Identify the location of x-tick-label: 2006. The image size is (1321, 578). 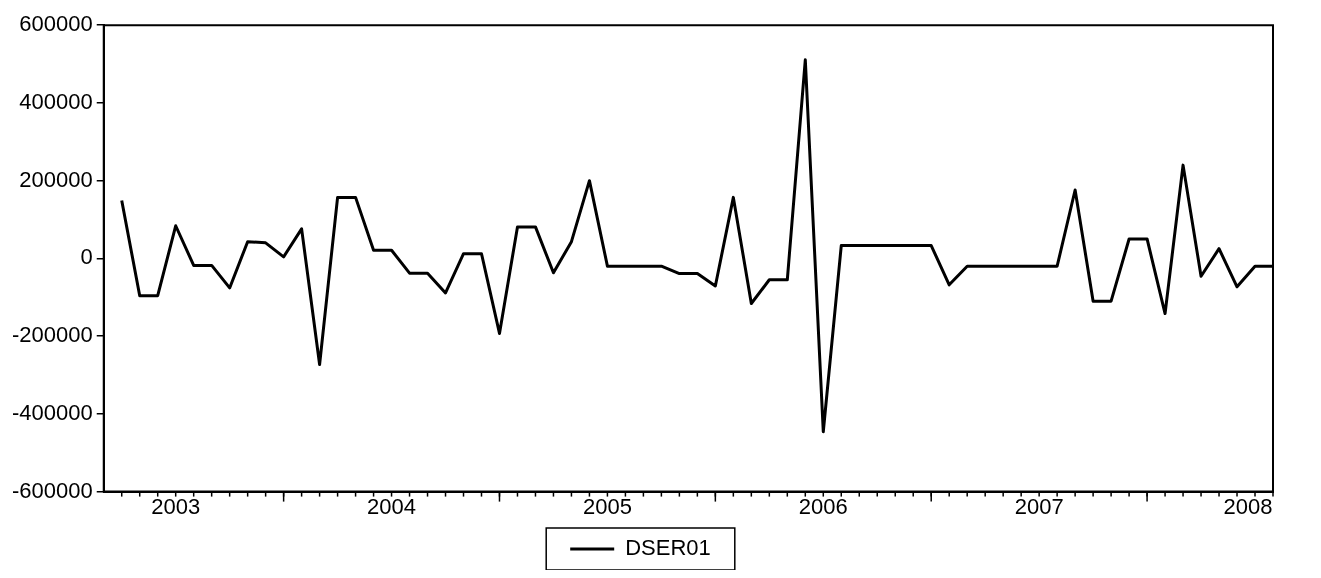
(823, 506).